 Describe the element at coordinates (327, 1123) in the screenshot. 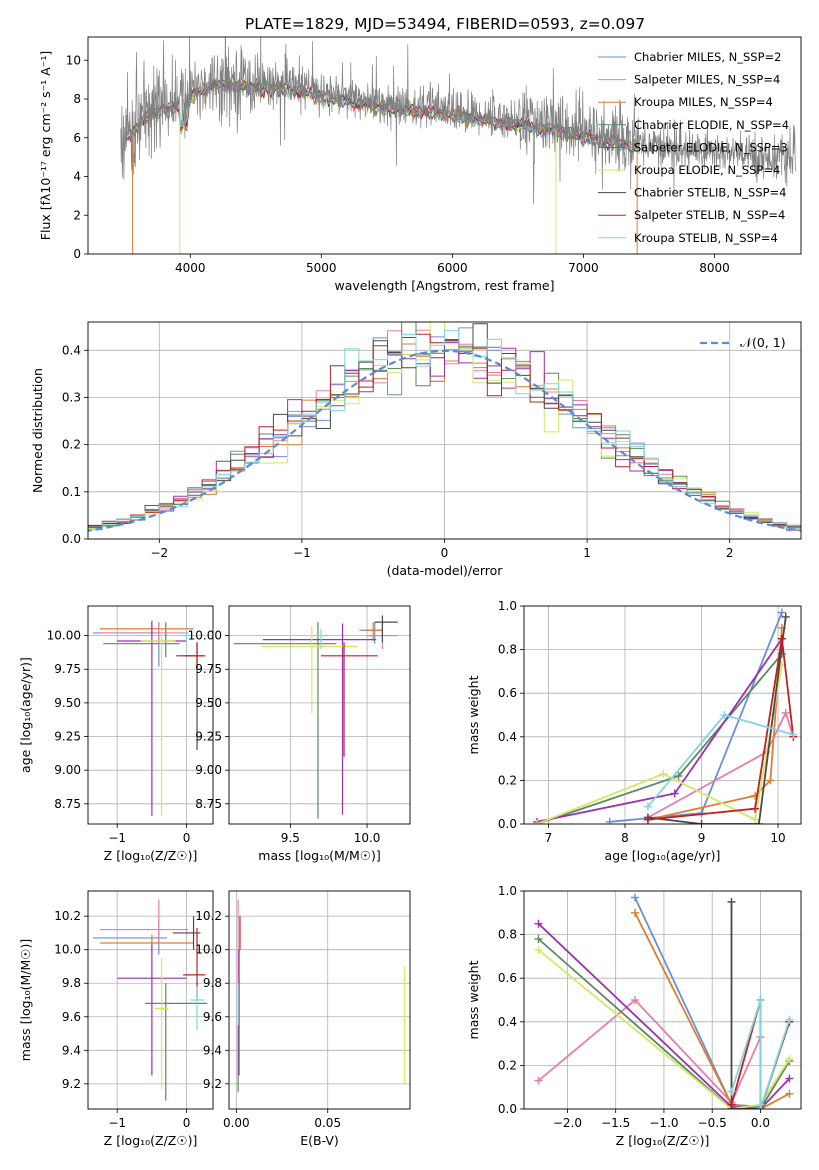

I see `x-tick-label: 0.05` at that location.